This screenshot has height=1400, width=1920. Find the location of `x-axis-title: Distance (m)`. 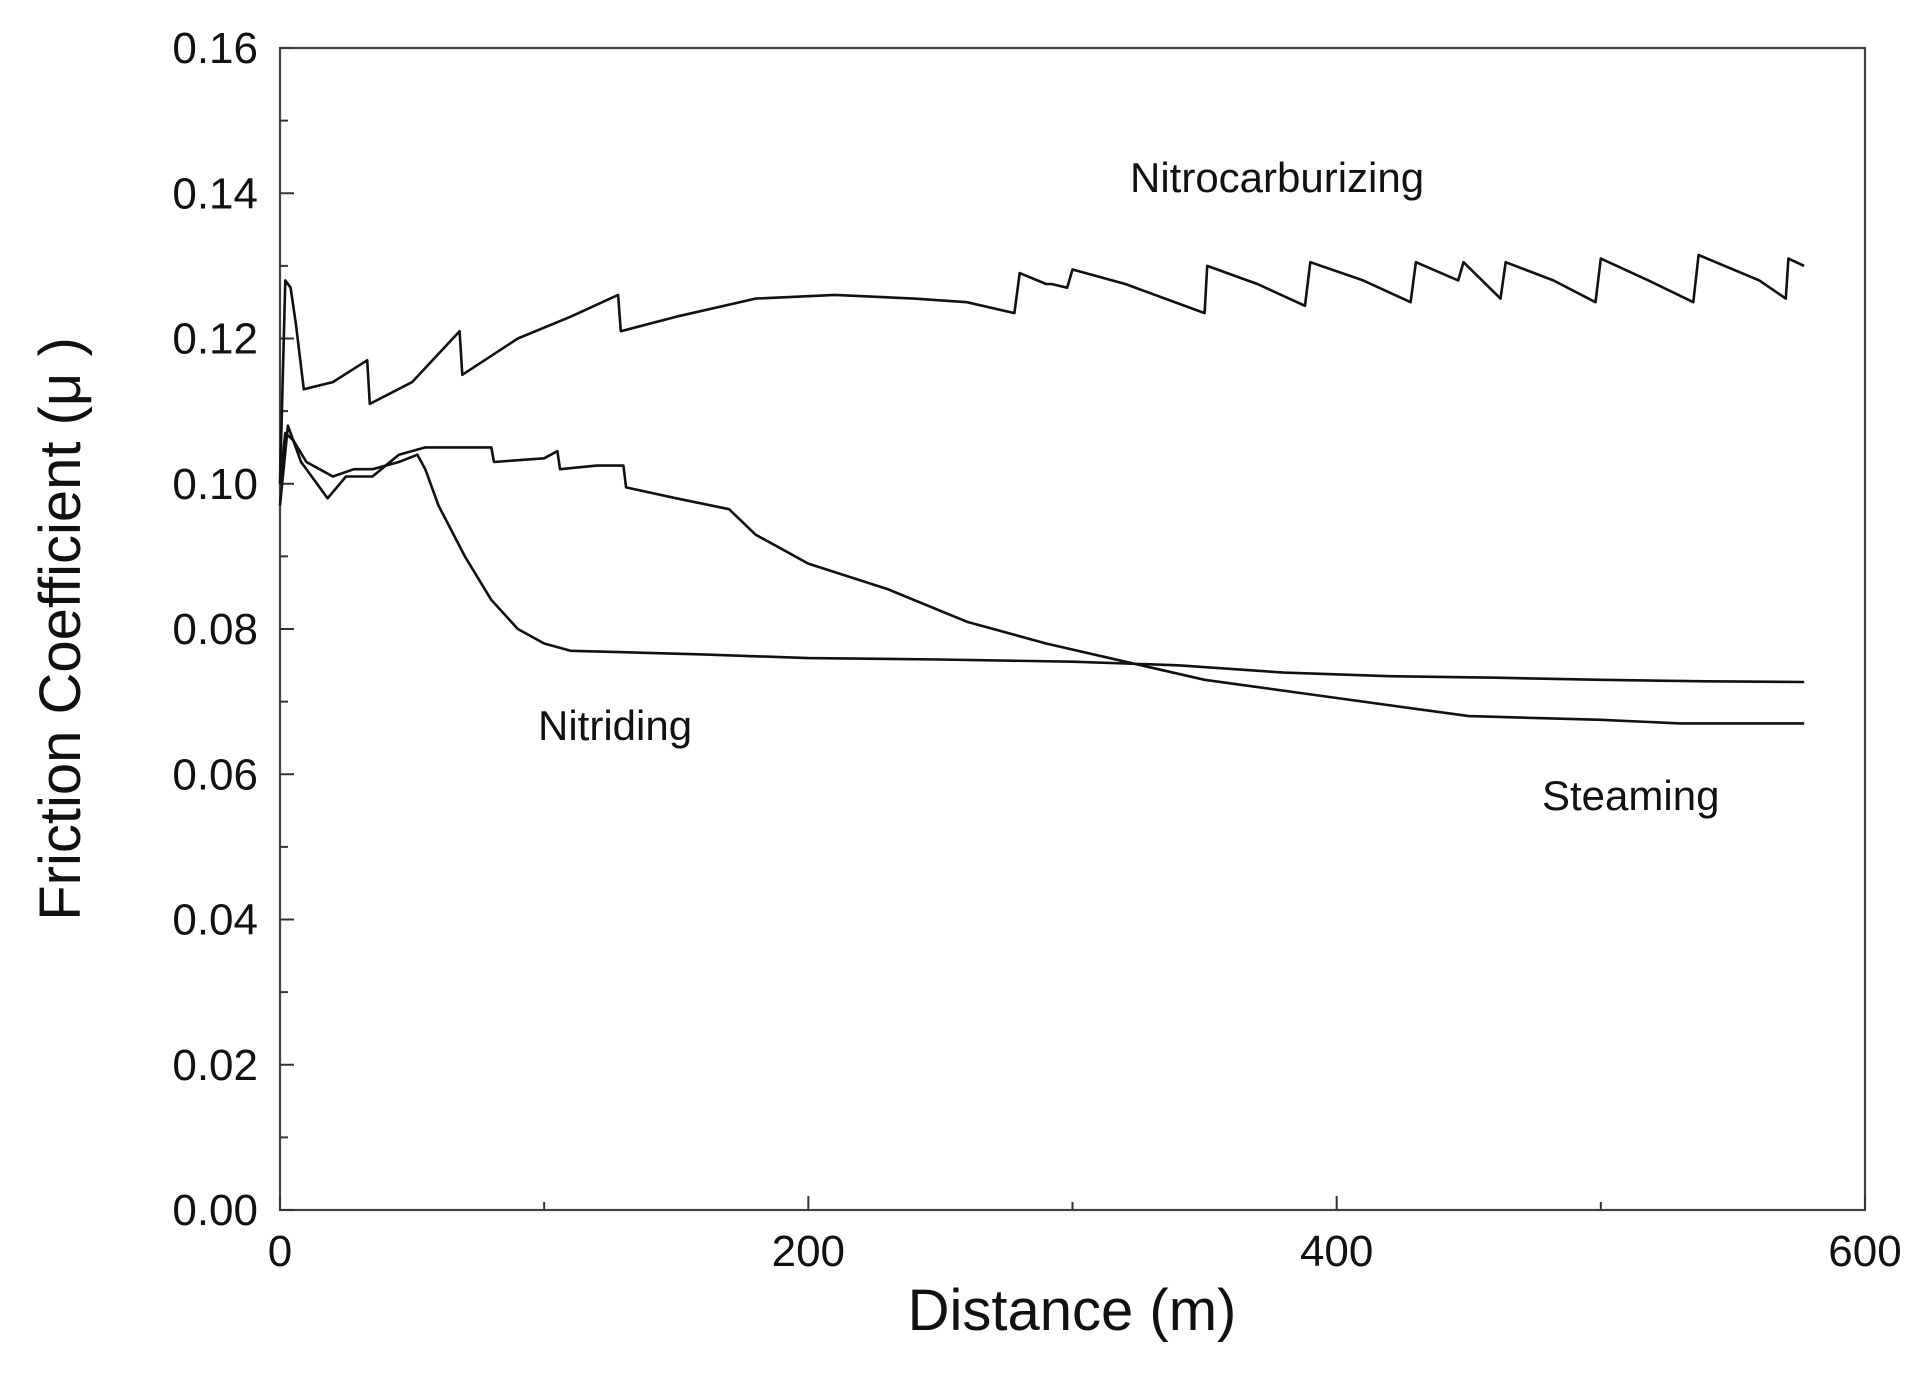

x-axis-title: Distance (m) is located at coordinates (1072, 1310).